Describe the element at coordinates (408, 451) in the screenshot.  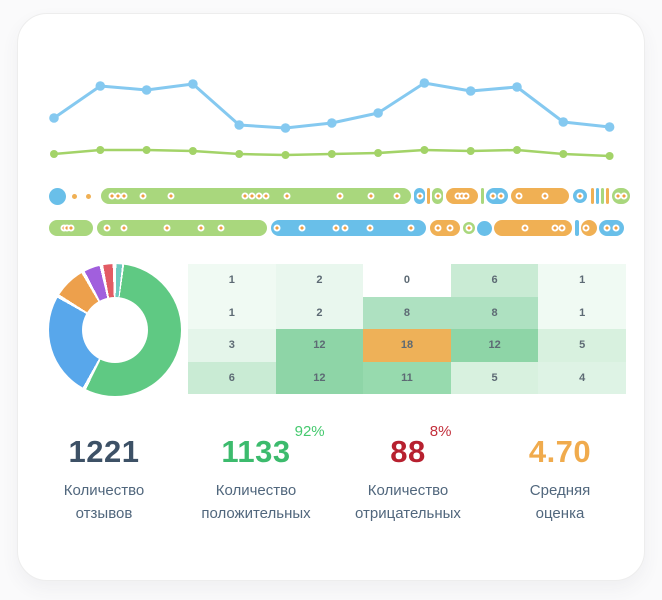
I see `stat-value: 88` at that location.